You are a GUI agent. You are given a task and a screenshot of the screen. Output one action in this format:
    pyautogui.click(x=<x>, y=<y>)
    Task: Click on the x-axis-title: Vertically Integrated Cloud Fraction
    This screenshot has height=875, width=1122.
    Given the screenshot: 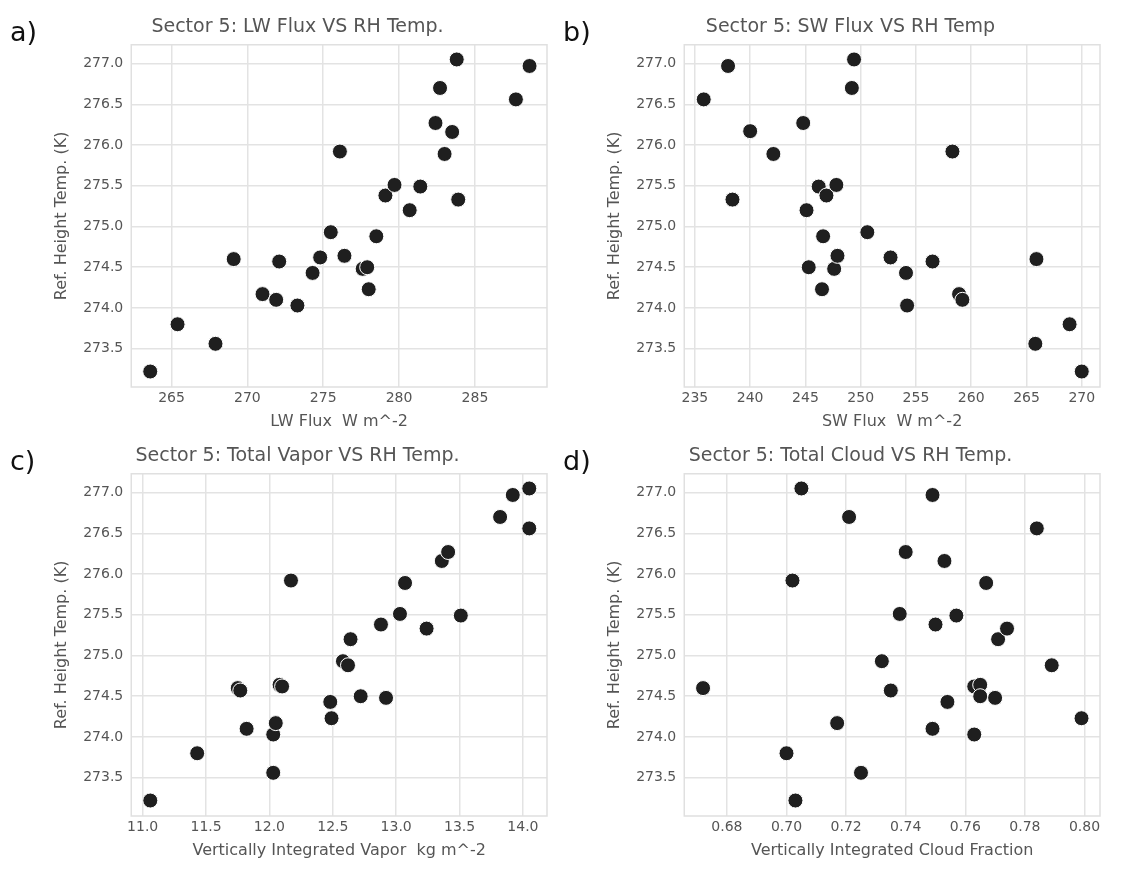 What is the action you would take?
    pyautogui.click(x=892, y=849)
    